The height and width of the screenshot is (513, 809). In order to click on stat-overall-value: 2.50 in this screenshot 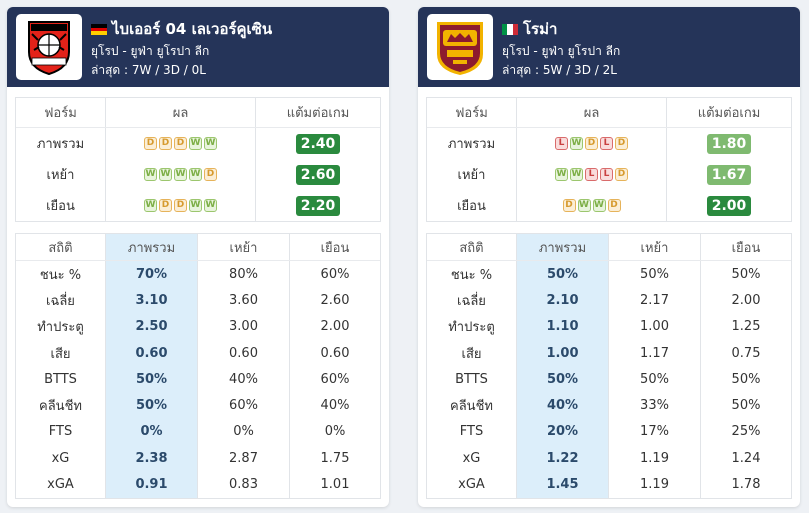, I will do `click(152, 326)`.